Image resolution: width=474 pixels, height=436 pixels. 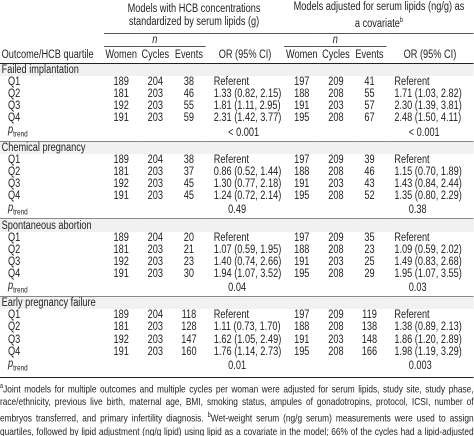 I want to click on cell: 21, so click(x=189, y=249).